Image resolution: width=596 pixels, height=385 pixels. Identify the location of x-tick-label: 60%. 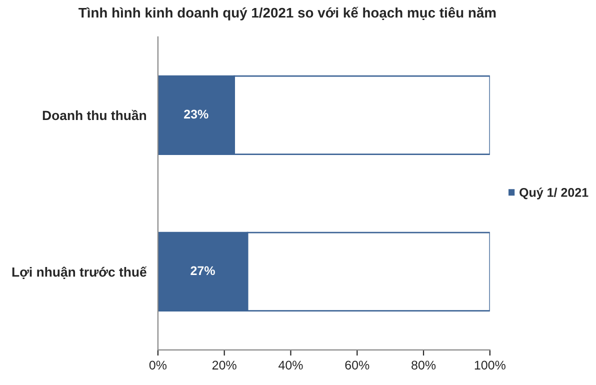
(357, 365).